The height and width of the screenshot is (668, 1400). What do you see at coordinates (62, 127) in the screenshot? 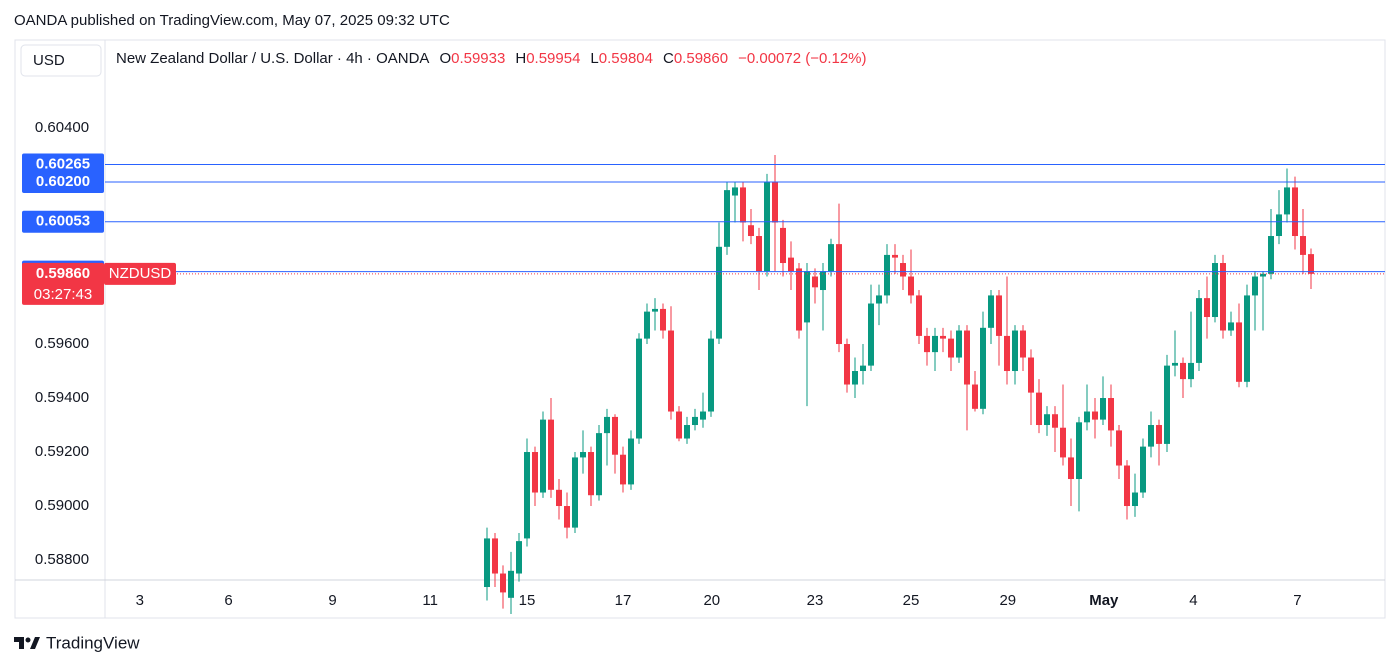
I see `y-tick-label: 0.60400` at bounding box center [62, 127].